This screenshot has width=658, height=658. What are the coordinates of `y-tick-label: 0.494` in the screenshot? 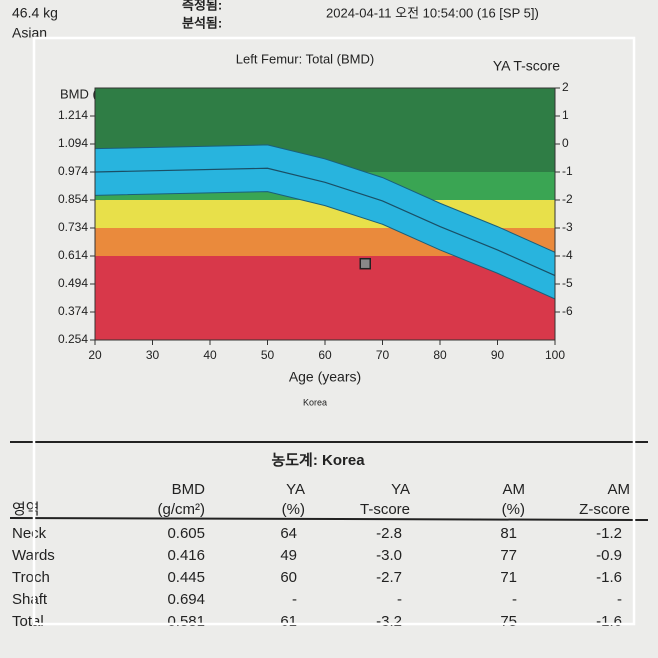 It's located at (73, 283).